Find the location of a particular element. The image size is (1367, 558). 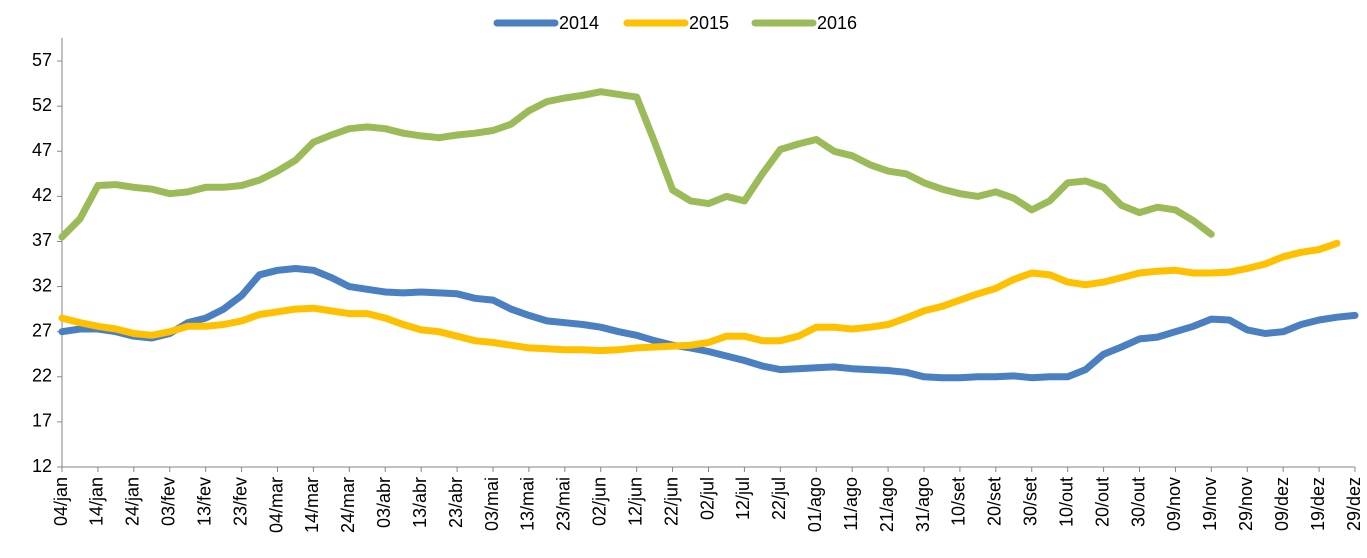

x-tick-label: 11/ago is located at coordinates (851, 504).